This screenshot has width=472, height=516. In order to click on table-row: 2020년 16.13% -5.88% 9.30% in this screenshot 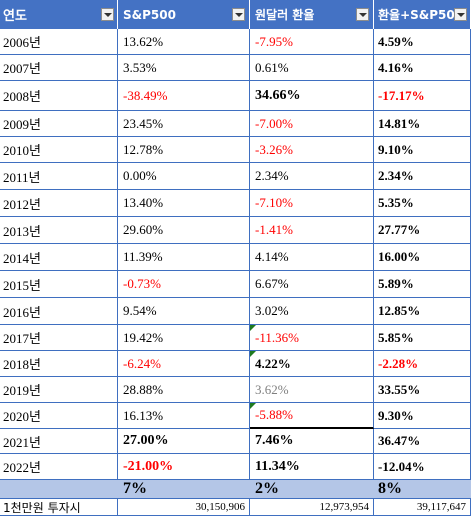, I will do `click(235, 416)`.